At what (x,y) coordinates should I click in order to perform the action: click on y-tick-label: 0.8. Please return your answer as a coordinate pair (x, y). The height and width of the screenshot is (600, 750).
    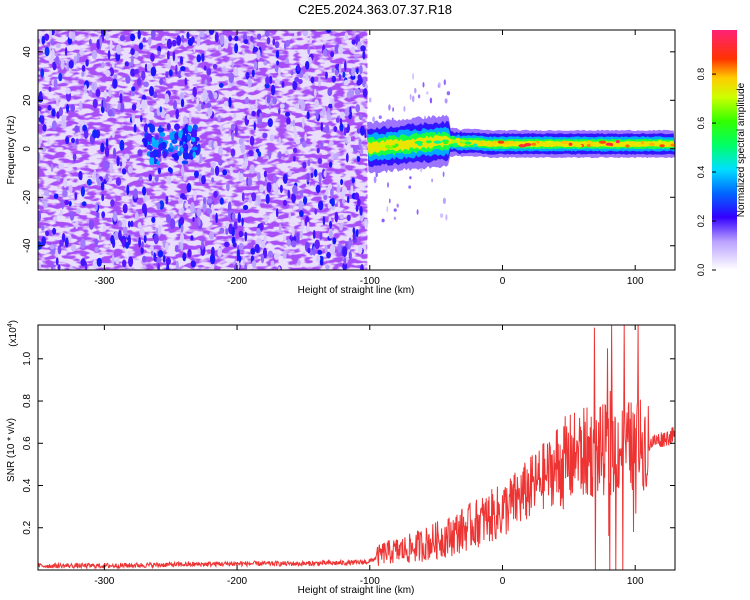
    Looking at the image, I should click on (27, 401).